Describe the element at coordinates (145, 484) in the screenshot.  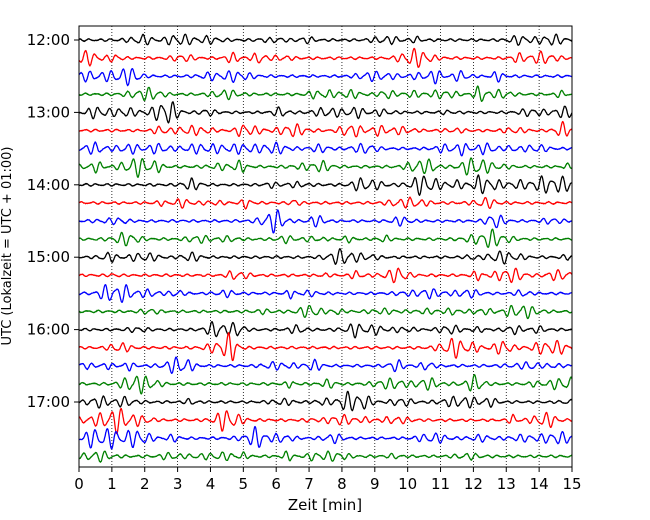
I see `x-tick-label: 2` at that location.